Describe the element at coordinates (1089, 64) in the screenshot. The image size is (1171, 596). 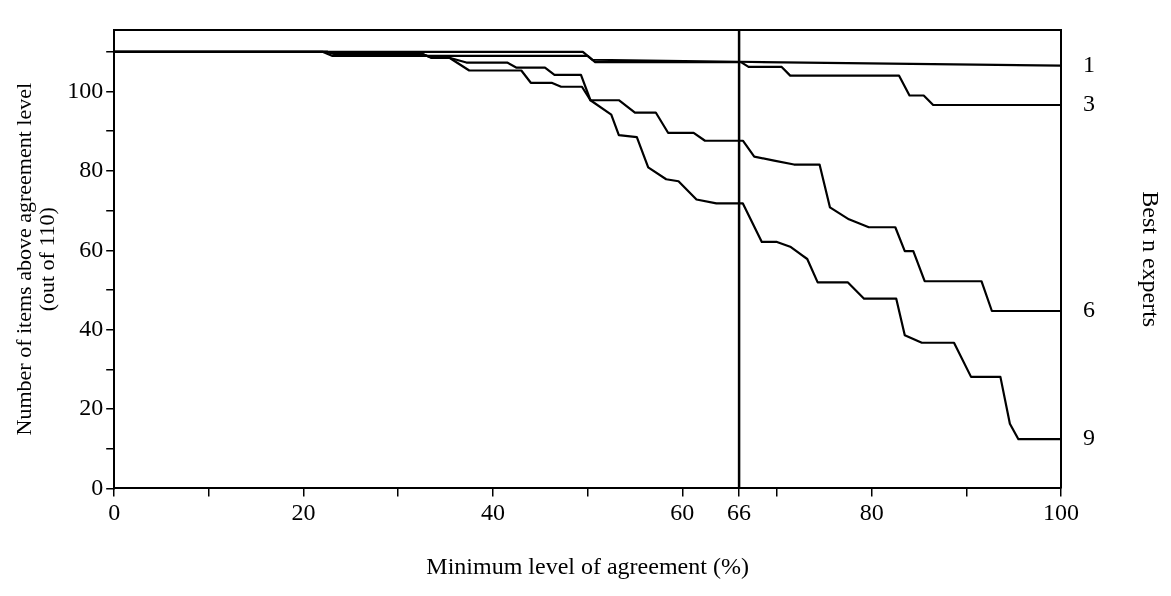
I see `series-label: 1` at that location.